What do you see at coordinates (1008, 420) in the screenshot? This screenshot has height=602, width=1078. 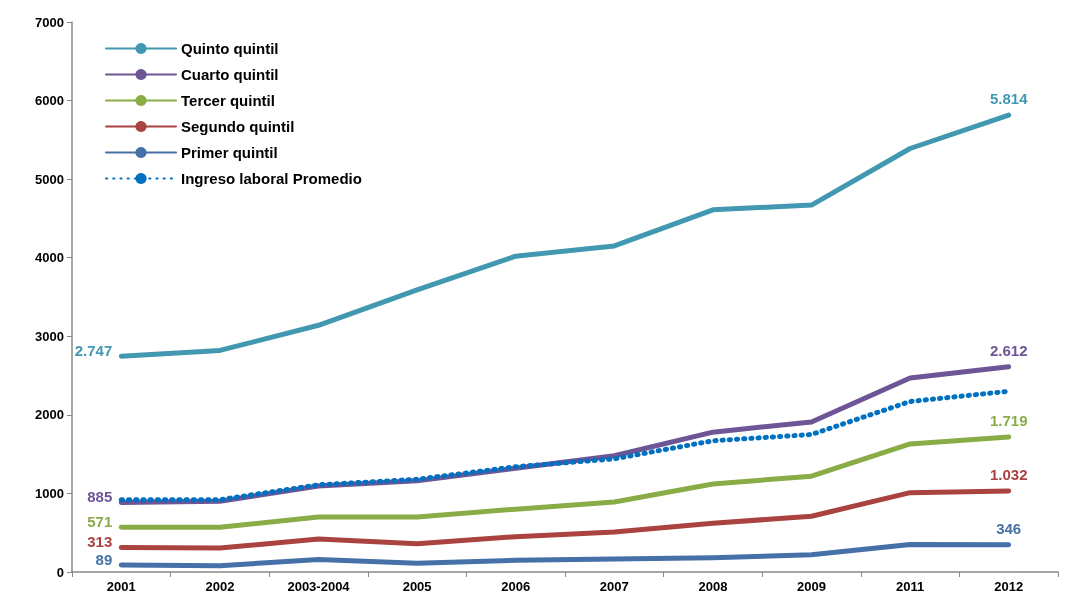 I see `data-label: 1.719` at bounding box center [1008, 420].